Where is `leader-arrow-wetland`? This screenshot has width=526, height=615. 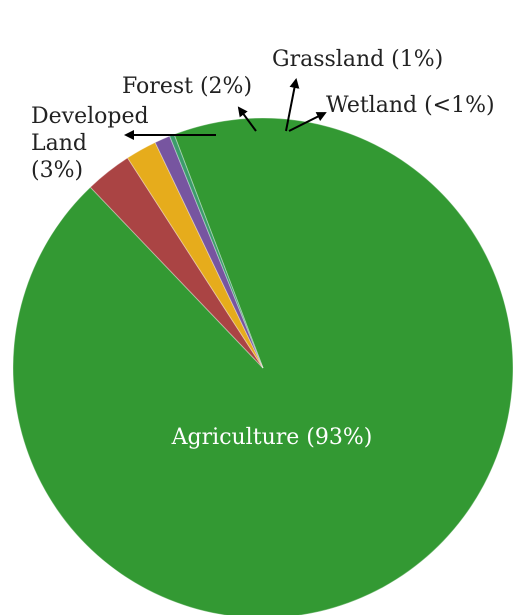
leader-arrow-wetland is located at coordinates (307, 122).